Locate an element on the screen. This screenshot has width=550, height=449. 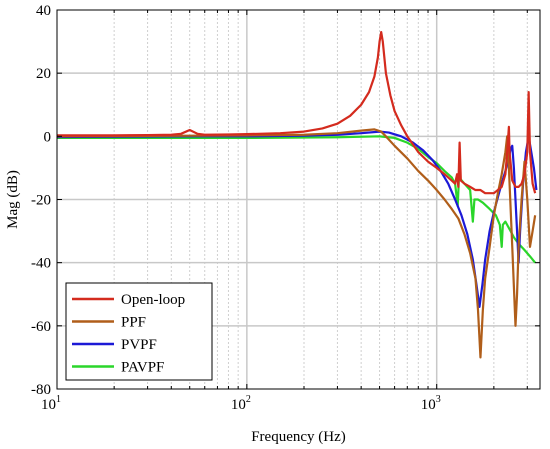
y-tick-label: 0 is located at coordinates (48, 137).